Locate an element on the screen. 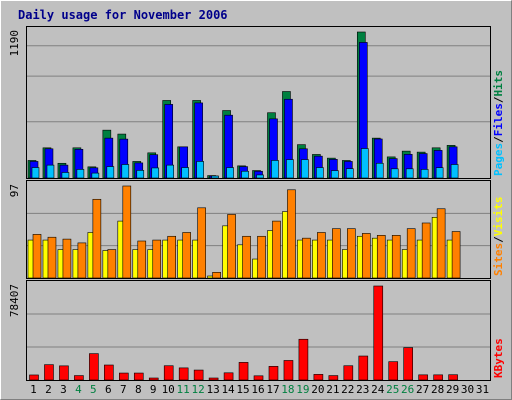  day-label-7: 7 is located at coordinates (123, 389).